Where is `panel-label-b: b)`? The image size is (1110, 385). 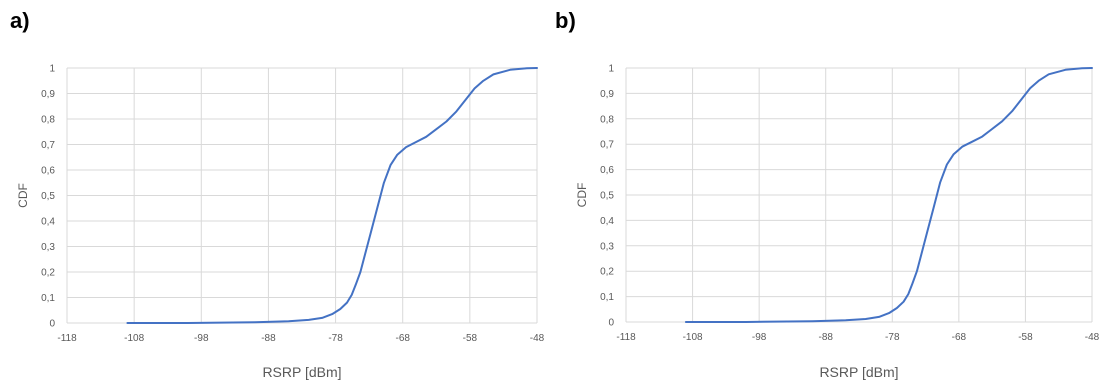
panel-label-b: b) is located at coordinates (565, 20).